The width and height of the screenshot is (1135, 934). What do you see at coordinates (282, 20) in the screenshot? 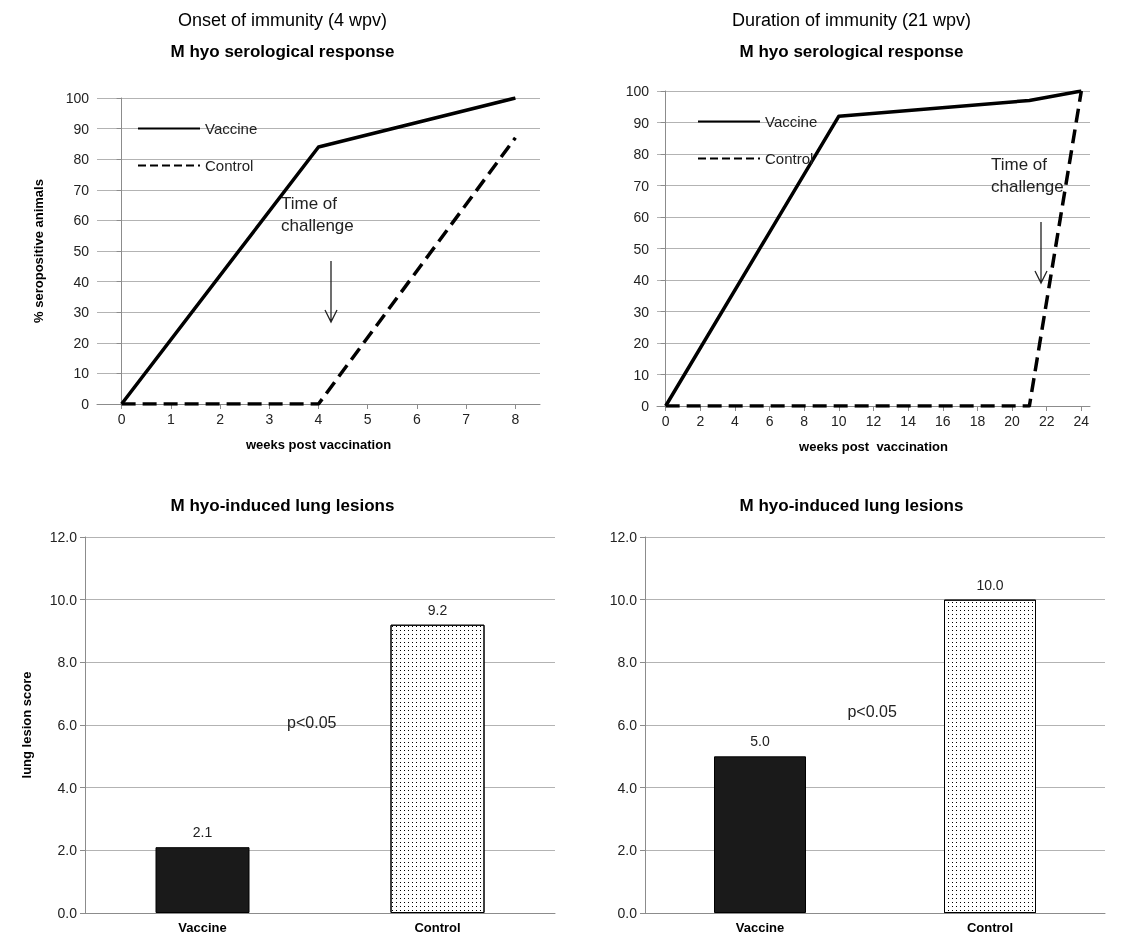
I see `chart-title: Onset of immunity (4 wpv)` at bounding box center [282, 20].